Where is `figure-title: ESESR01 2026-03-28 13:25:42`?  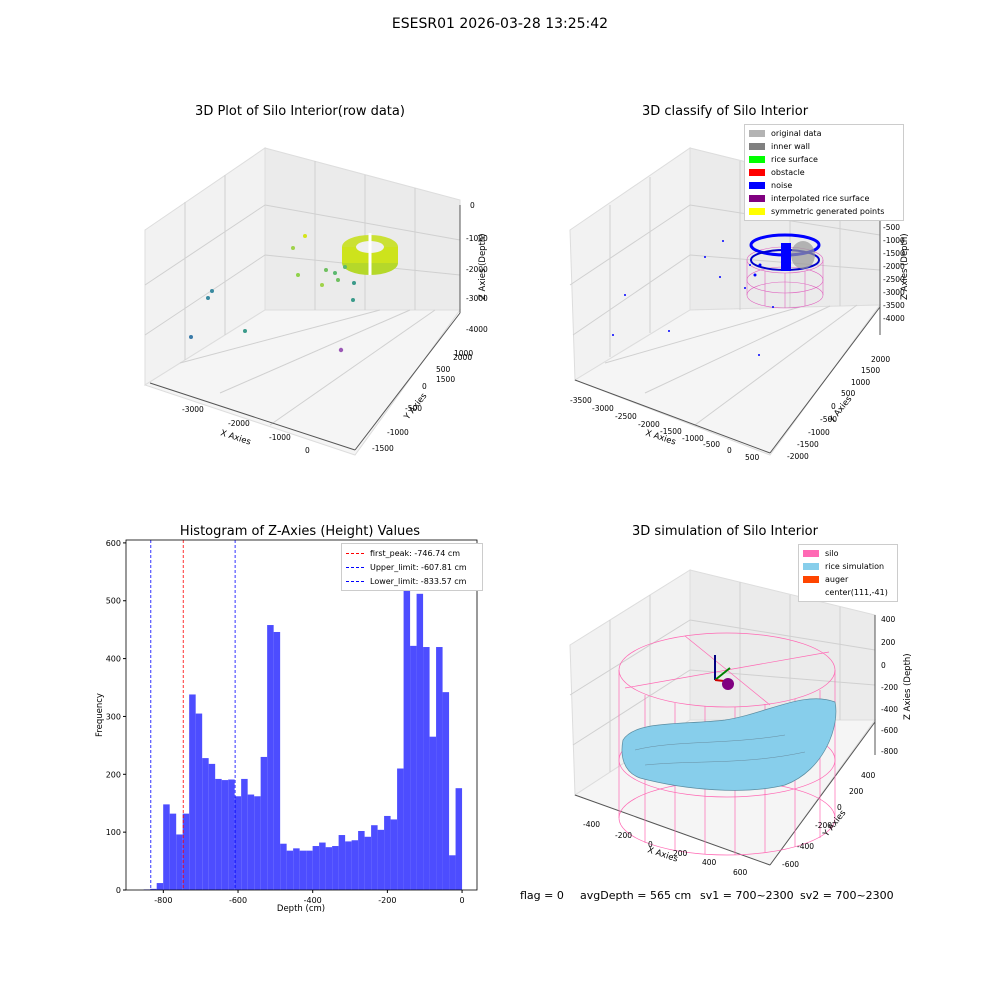 figure-title: ESESR01 2026-03-28 13:25:42 is located at coordinates (500, 24).